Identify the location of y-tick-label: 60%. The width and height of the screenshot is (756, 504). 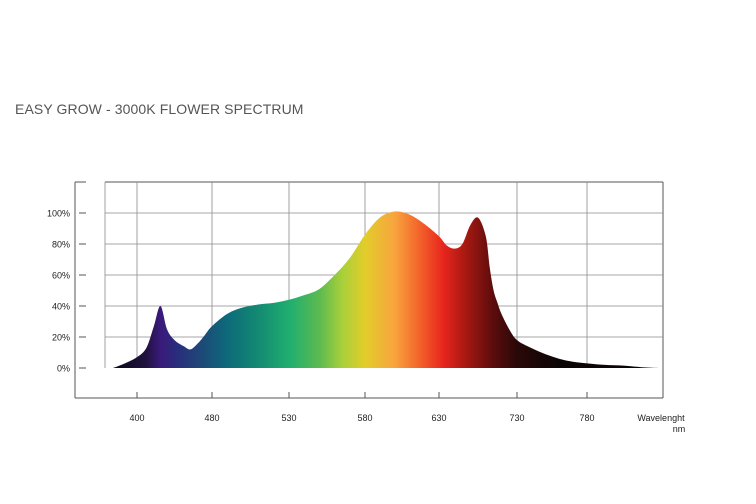
(61, 276).